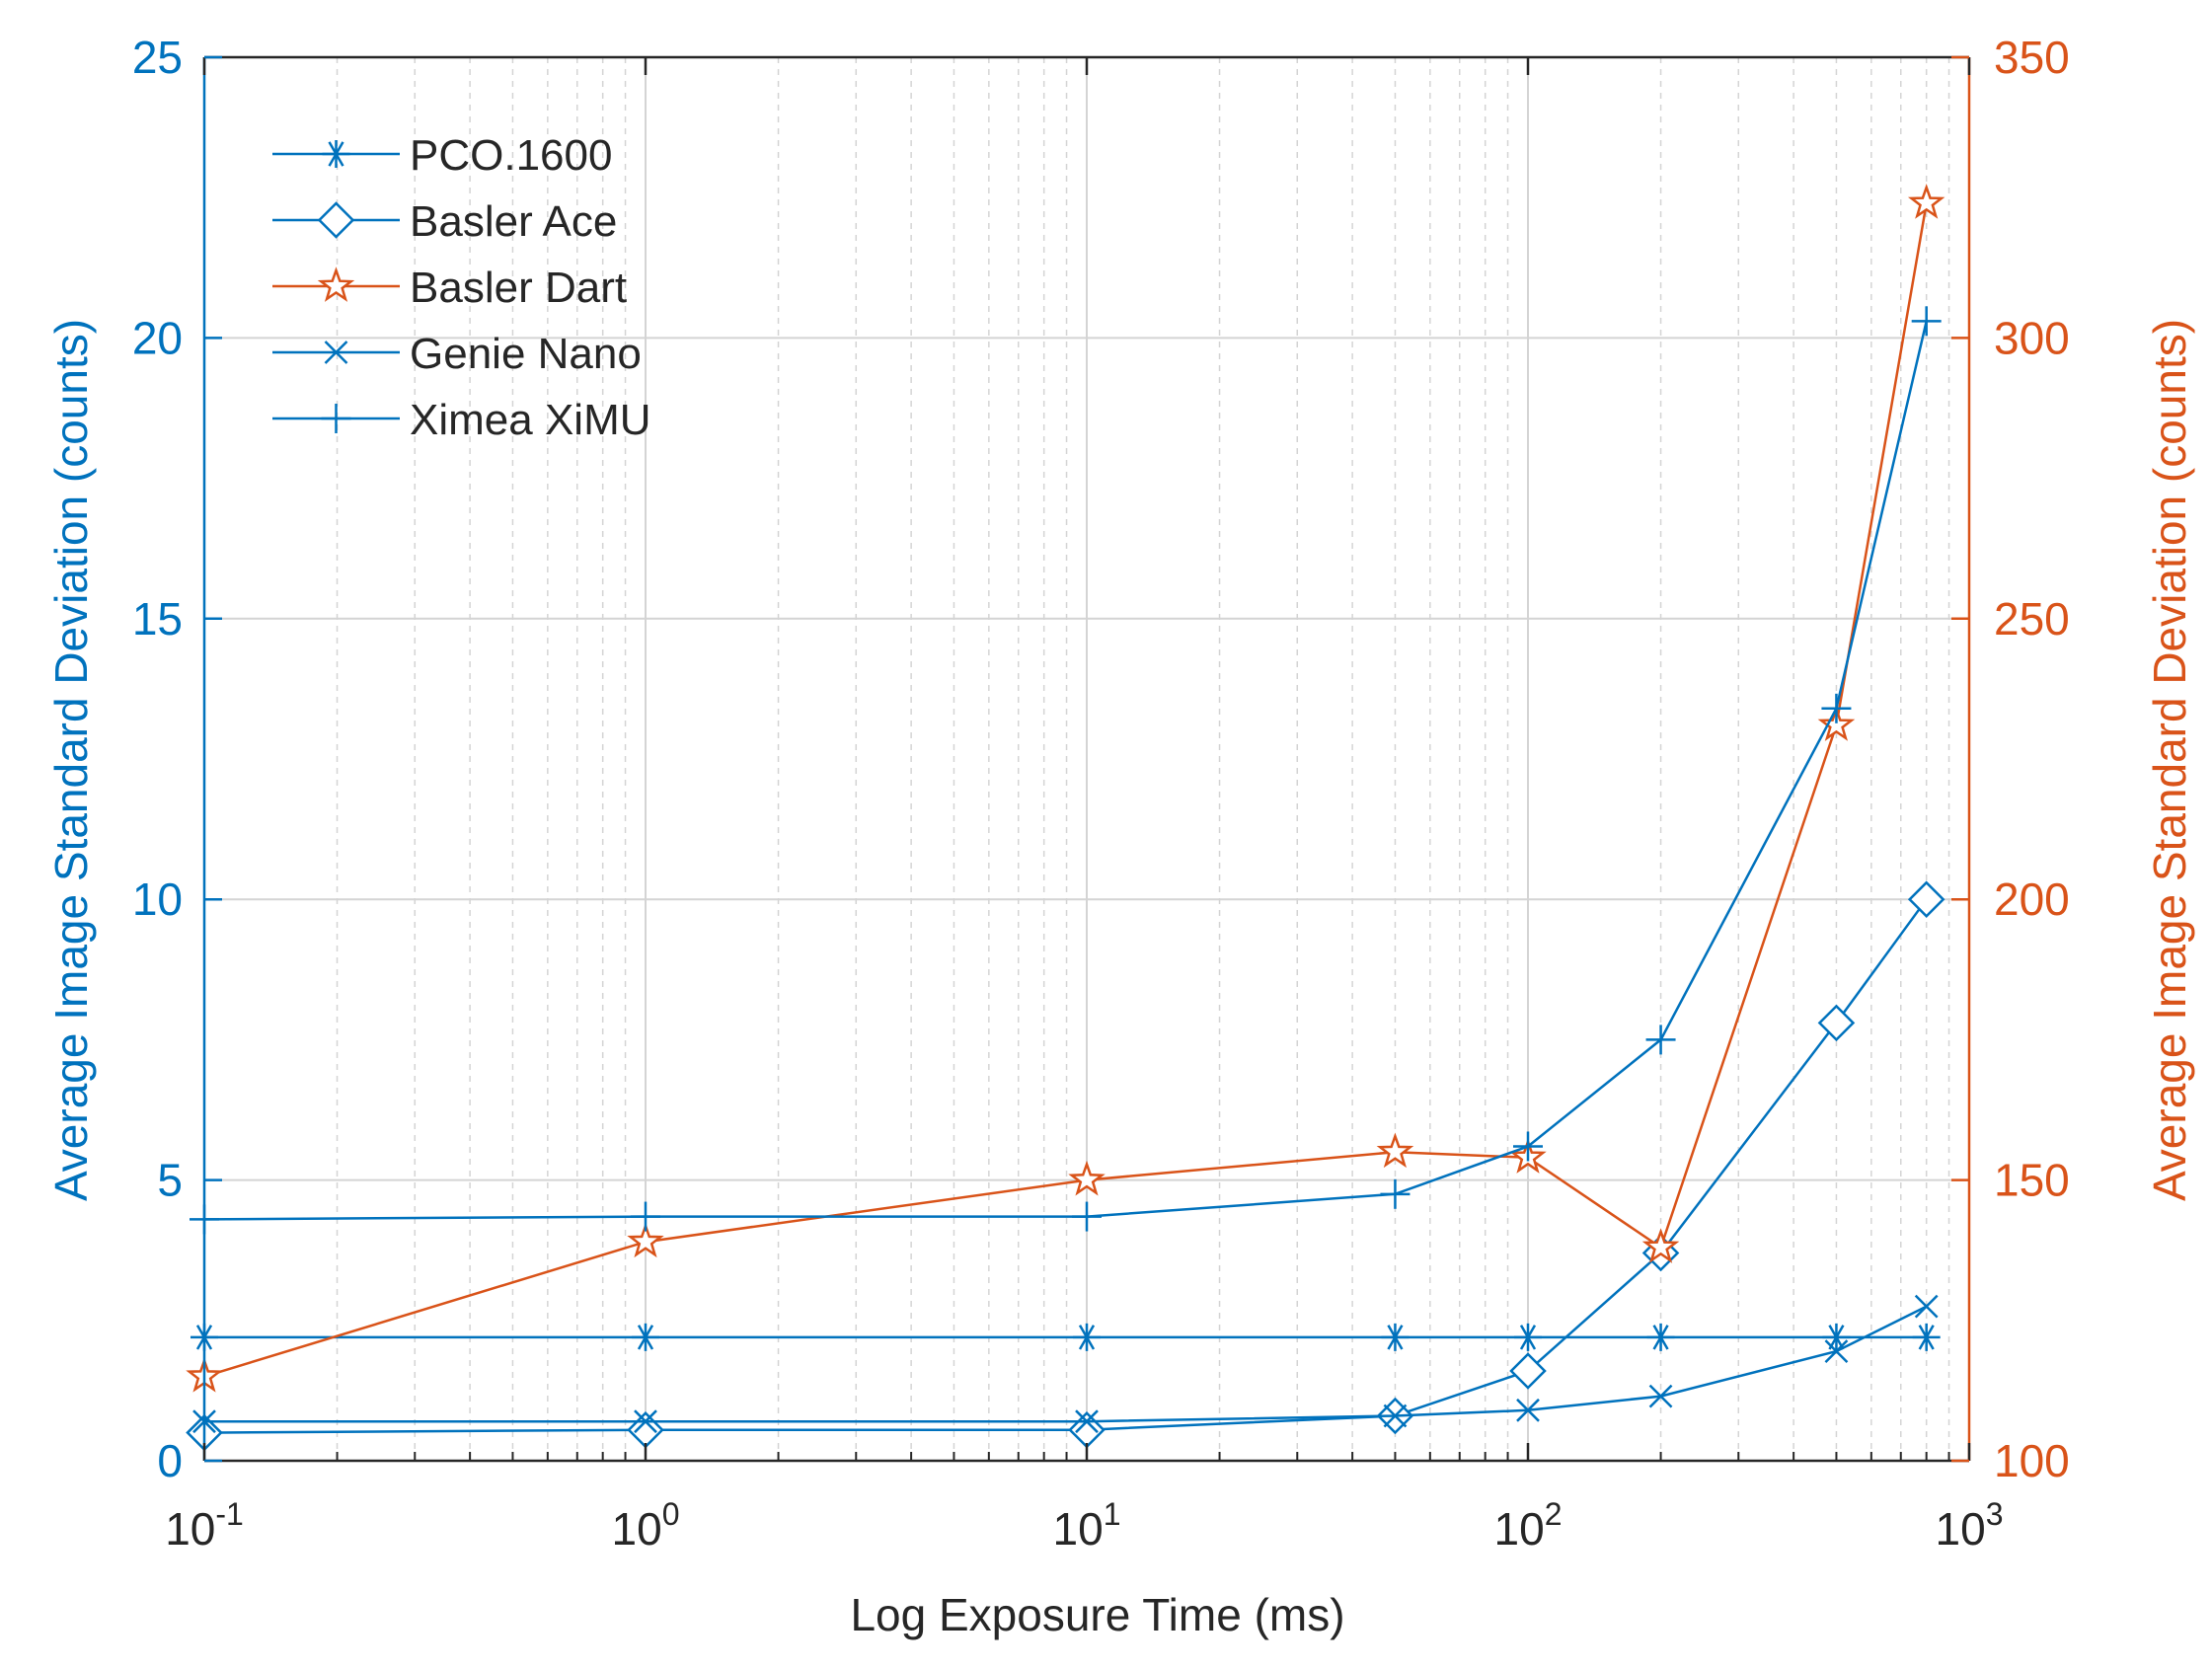 This screenshot has width=2212, height=1670. I want to click on right-y-tick-label: 350, so click(2032, 57).